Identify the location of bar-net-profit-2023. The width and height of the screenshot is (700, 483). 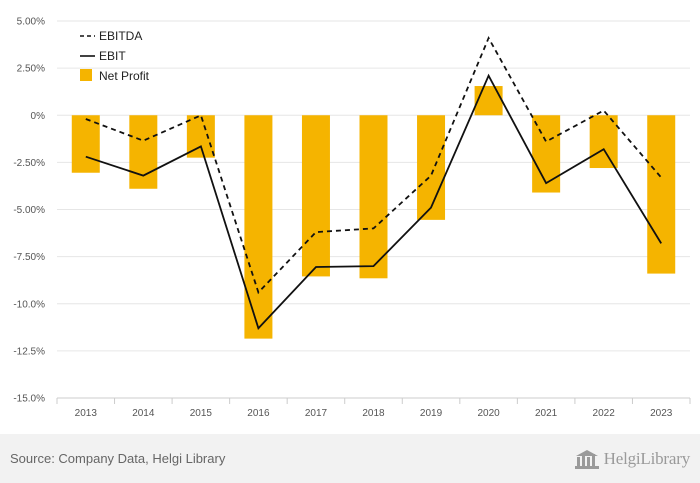
(661, 194).